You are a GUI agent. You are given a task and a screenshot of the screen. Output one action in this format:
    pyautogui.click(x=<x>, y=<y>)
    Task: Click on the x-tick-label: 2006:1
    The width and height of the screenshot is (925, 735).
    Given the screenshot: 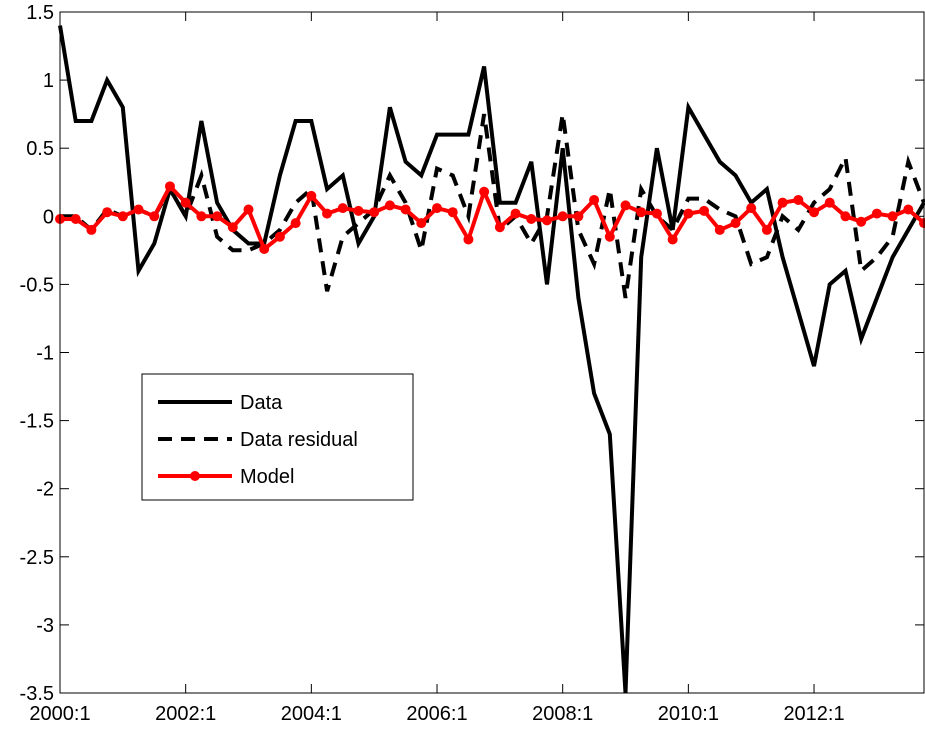 What is the action you would take?
    pyautogui.click(x=436, y=714)
    